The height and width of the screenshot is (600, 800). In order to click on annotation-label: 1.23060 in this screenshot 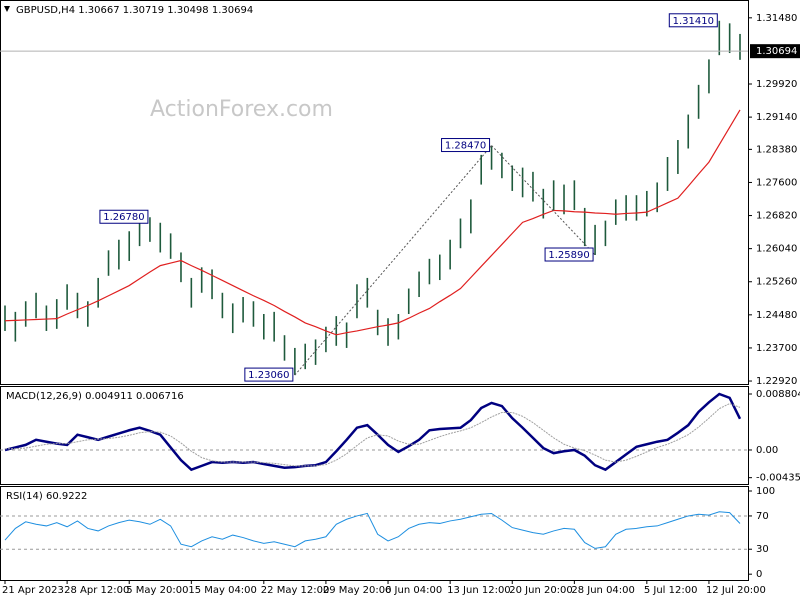, I will do `click(268, 375)`.